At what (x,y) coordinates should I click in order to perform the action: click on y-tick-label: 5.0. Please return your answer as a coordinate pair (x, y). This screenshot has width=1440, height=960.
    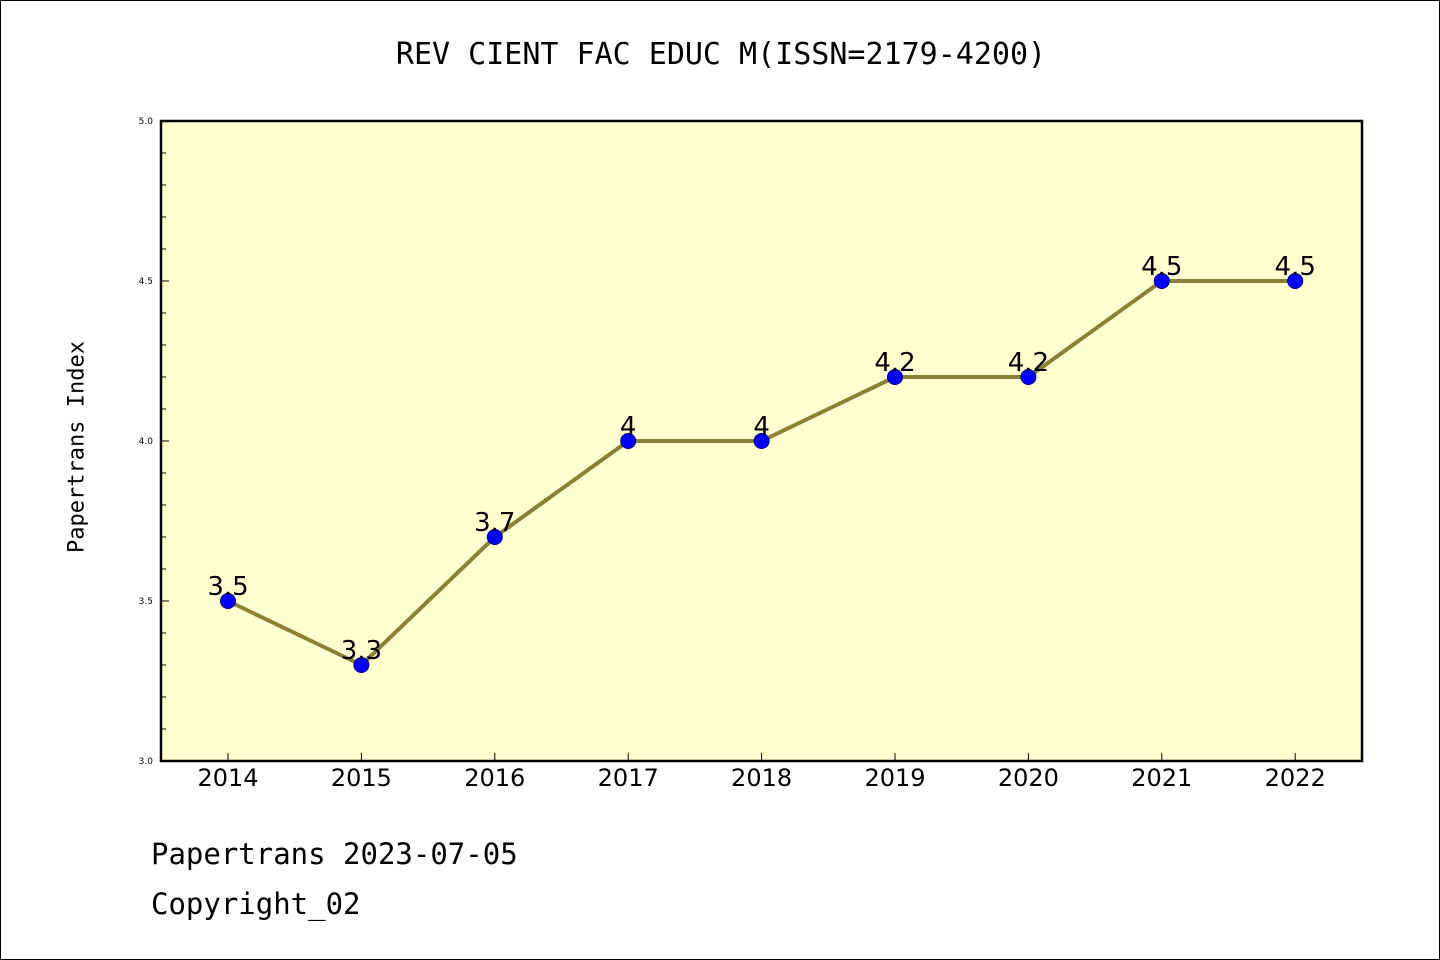
    Looking at the image, I should click on (146, 122).